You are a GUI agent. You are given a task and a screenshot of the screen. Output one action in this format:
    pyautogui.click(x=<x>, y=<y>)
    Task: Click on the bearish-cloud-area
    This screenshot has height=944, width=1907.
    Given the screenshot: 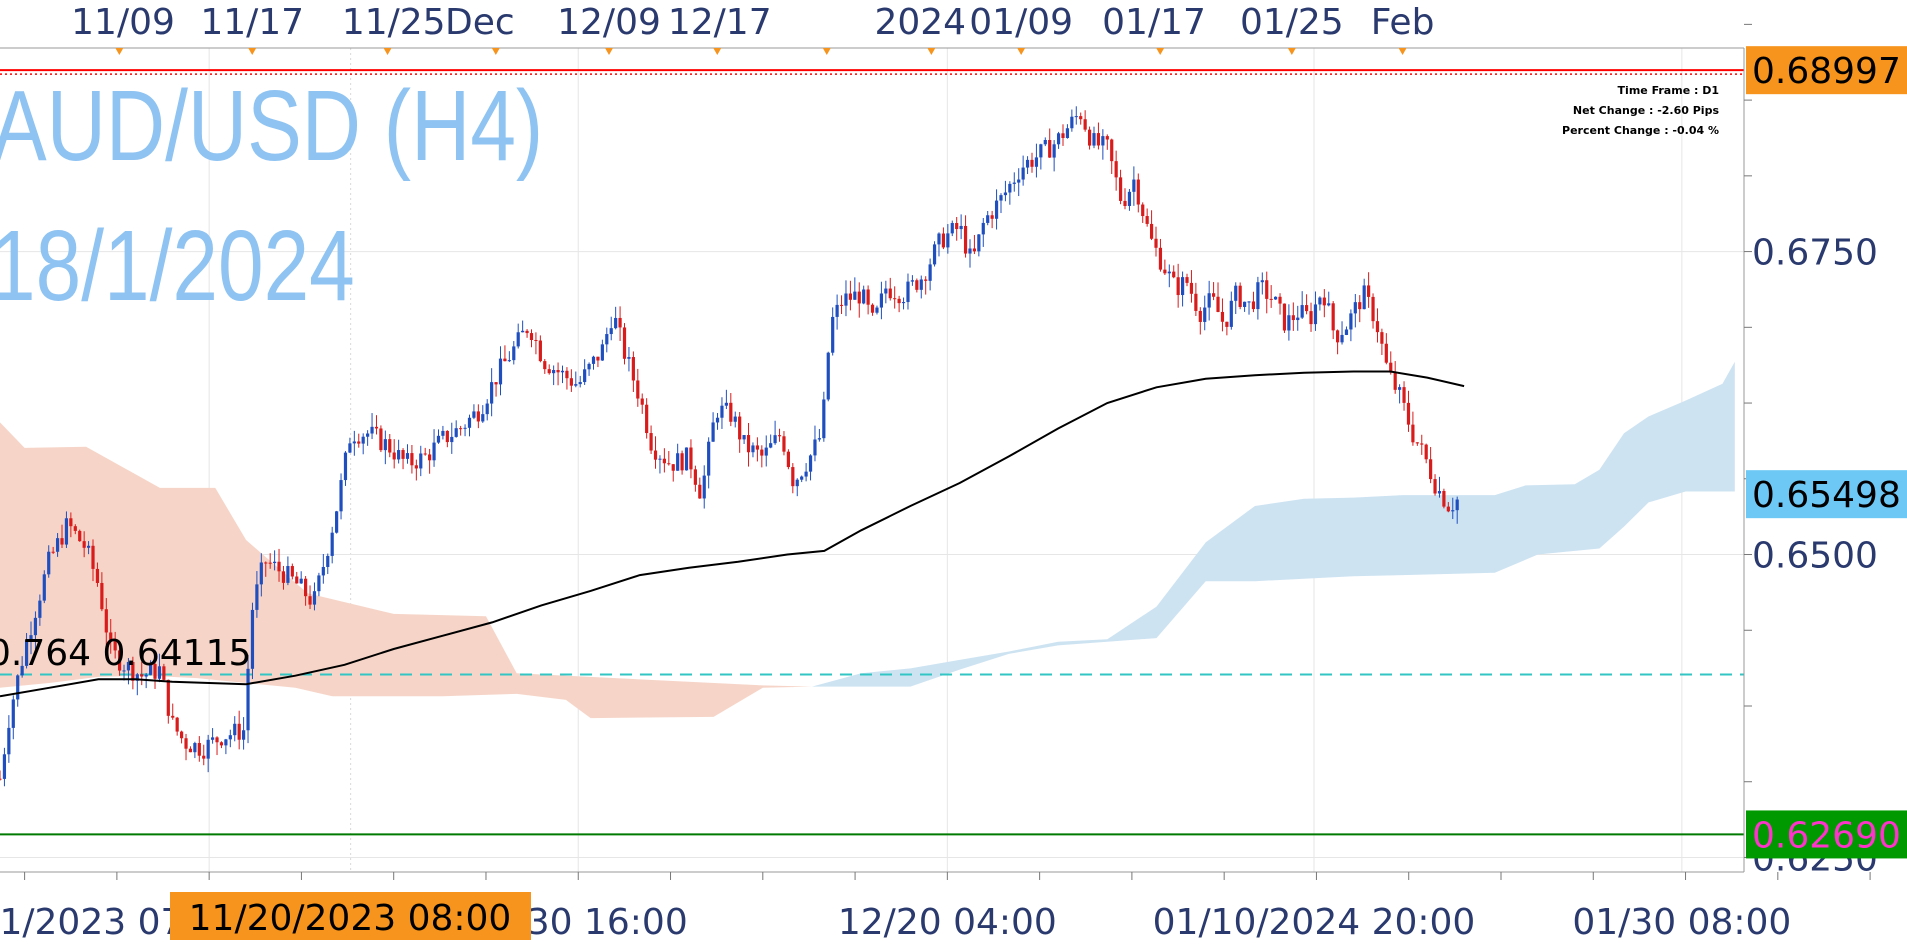 What is the action you would take?
    pyautogui.click(x=406, y=570)
    